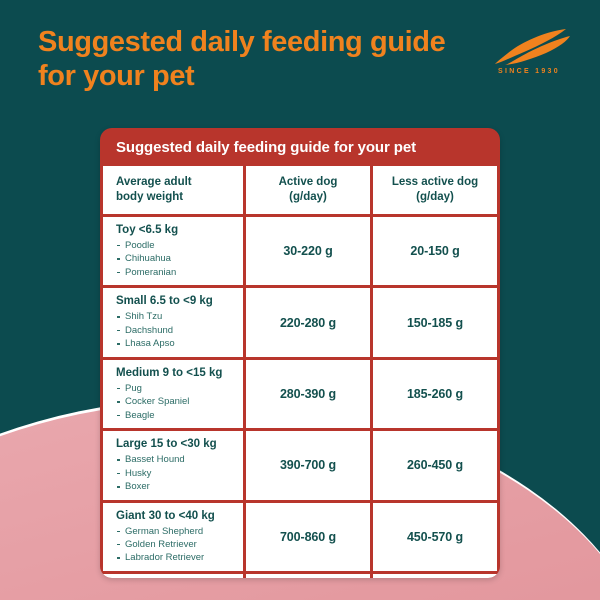 This screenshot has height=600, width=600. What do you see at coordinates (308, 197) in the screenshot?
I see `column-header-active-line2: (g/day)` at bounding box center [308, 197].